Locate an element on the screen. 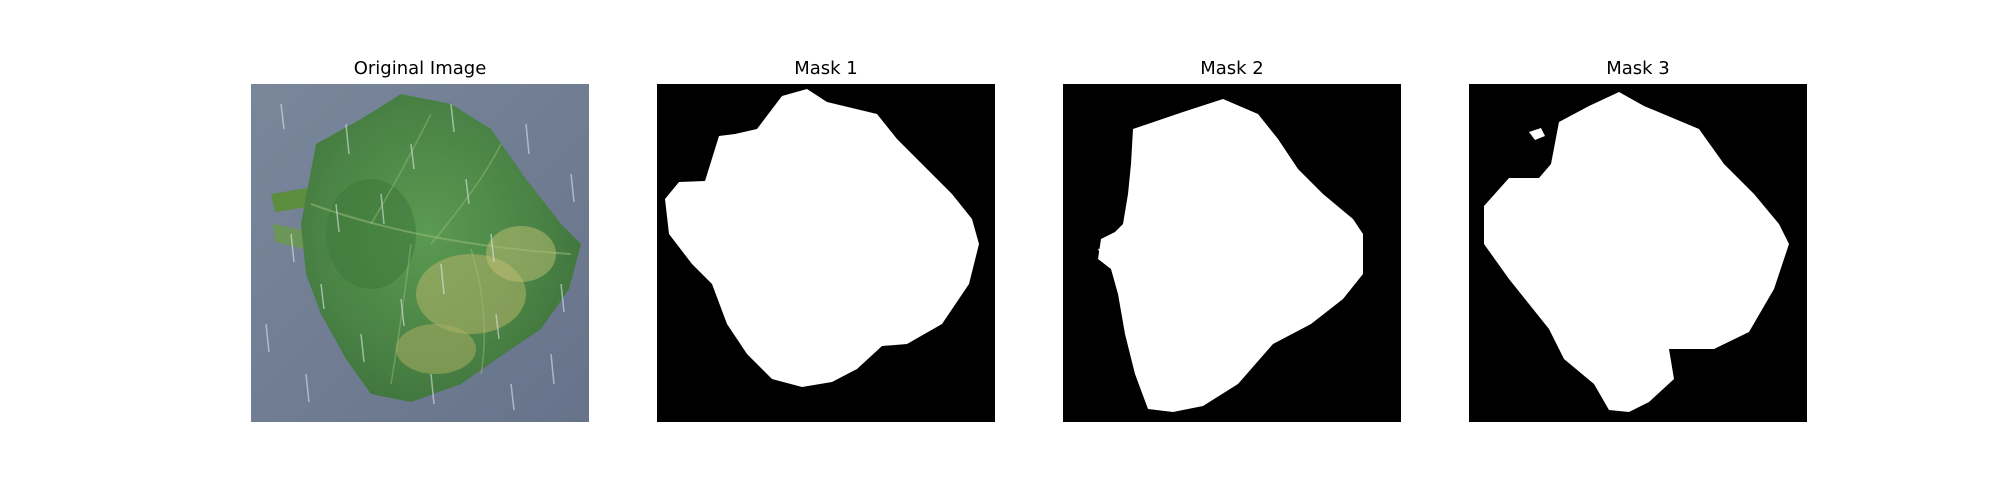 The height and width of the screenshot is (500, 2000). mask-1-image is located at coordinates (826, 253).